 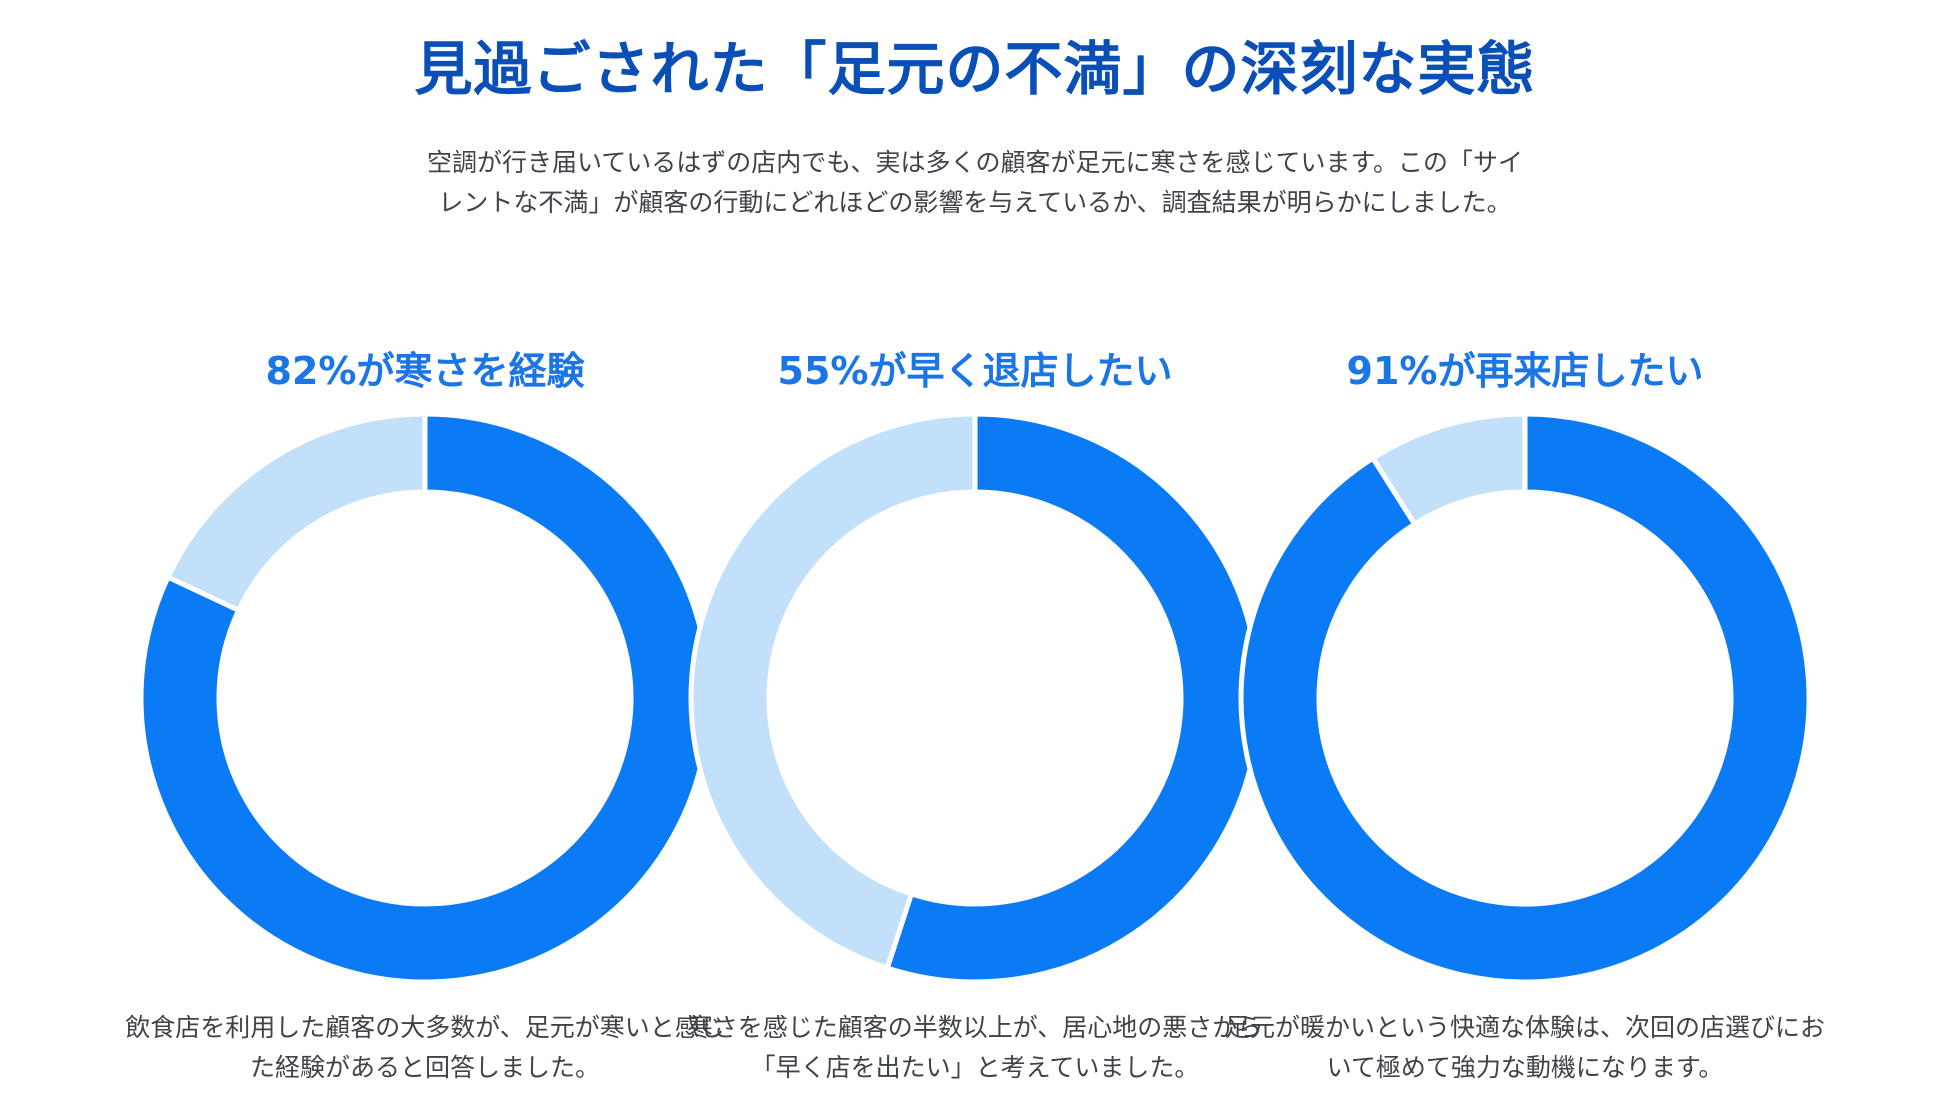 What do you see at coordinates (425, 1047) in the screenshot?
I see `chart-caption: 飲食店を利用した顧客の大多数が、足元が寒いと感じた経験があると回答しました。` at bounding box center [425, 1047].